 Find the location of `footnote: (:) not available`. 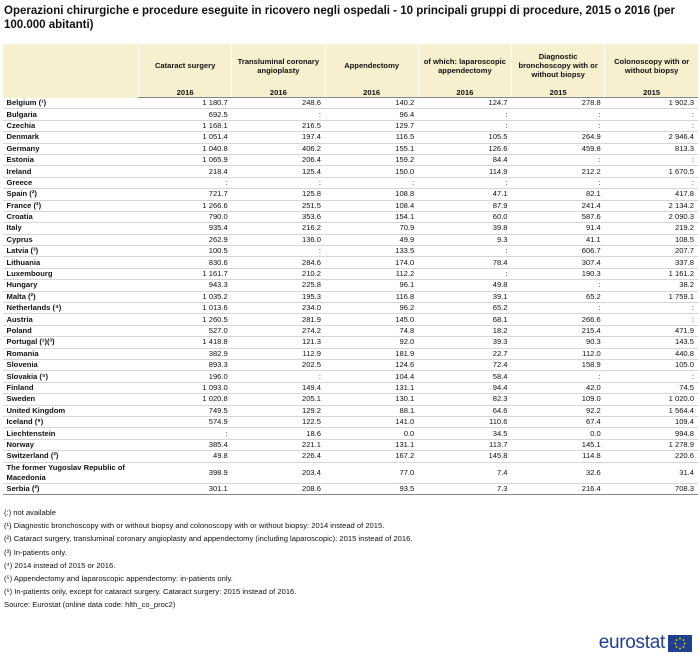

footnote: (:) not available is located at coordinates (30, 512).